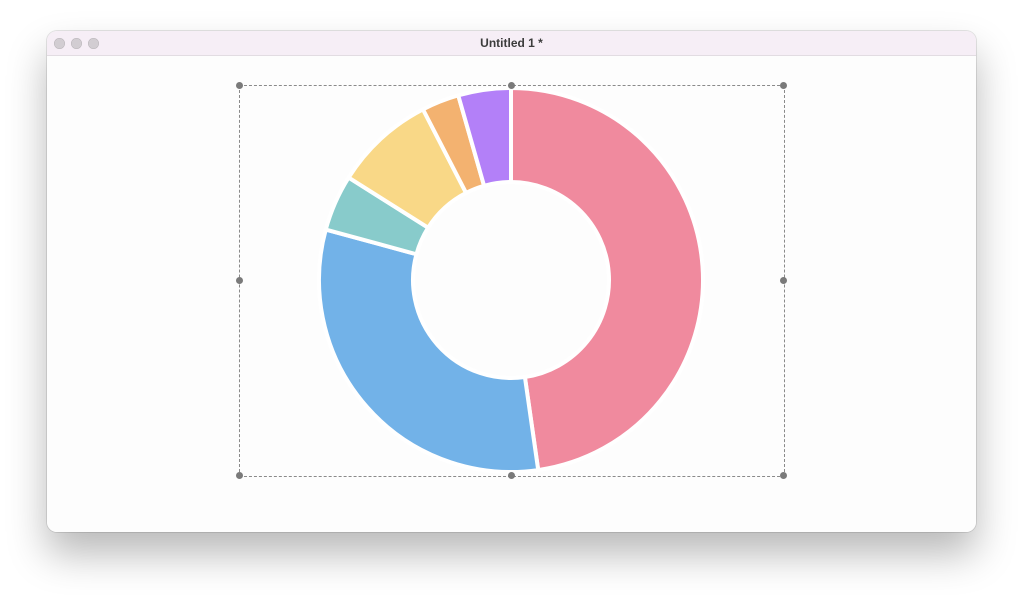 Image resolution: width=1024 pixels, height=595 pixels. I want to click on window-title: Untitled 1 *, so click(511, 43).